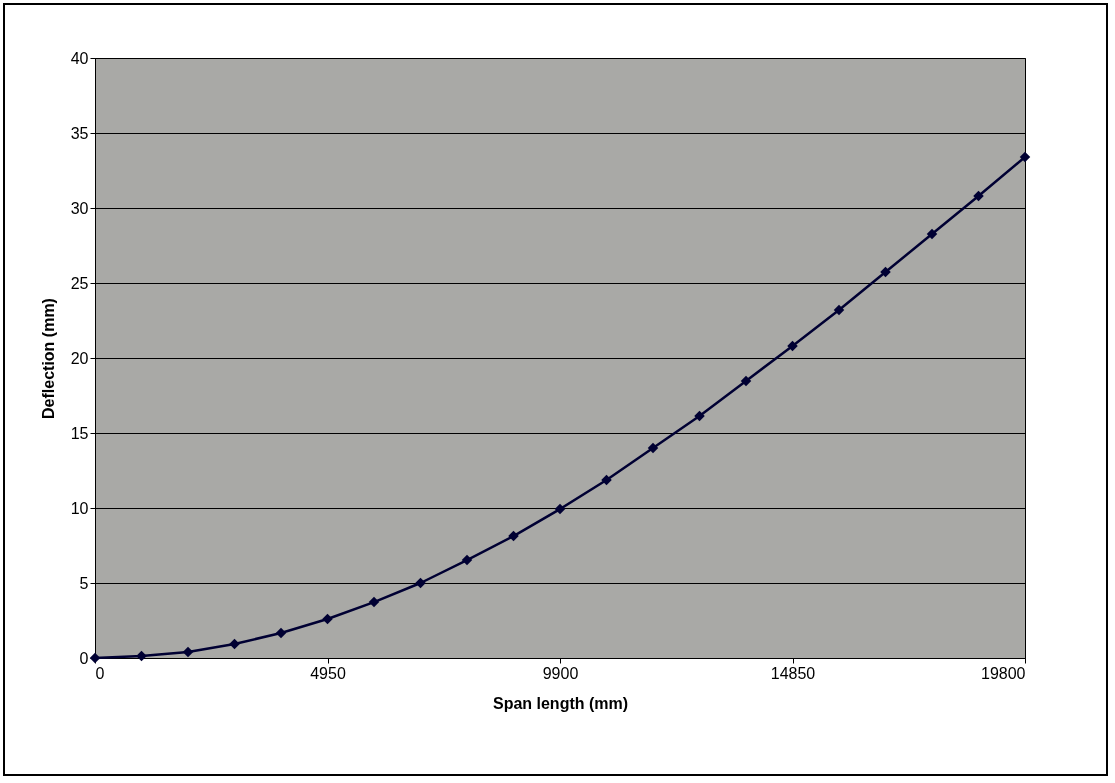  What do you see at coordinates (328, 673) in the screenshot?
I see `x-tick-label: 4950` at bounding box center [328, 673].